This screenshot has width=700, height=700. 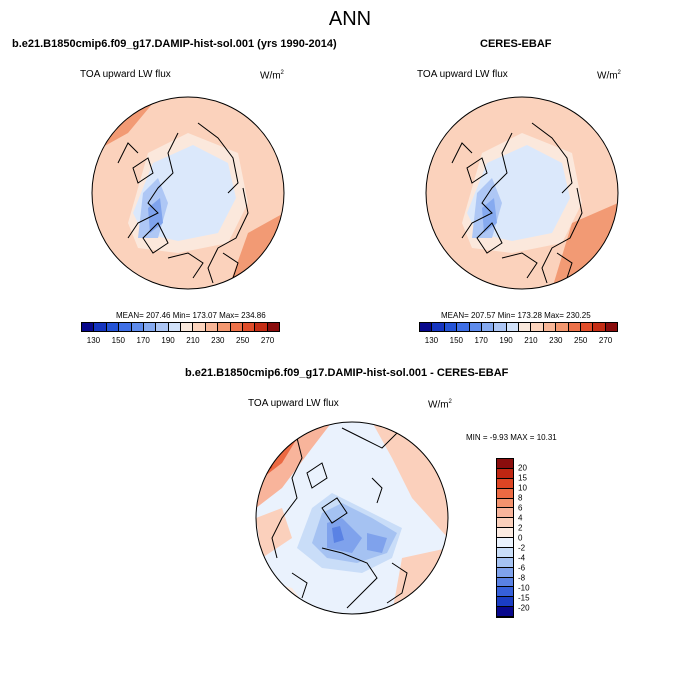 What do you see at coordinates (168, 340) in the screenshot?
I see `panel1-colorbar-tick-label: 190` at bounding box center [168, 340].